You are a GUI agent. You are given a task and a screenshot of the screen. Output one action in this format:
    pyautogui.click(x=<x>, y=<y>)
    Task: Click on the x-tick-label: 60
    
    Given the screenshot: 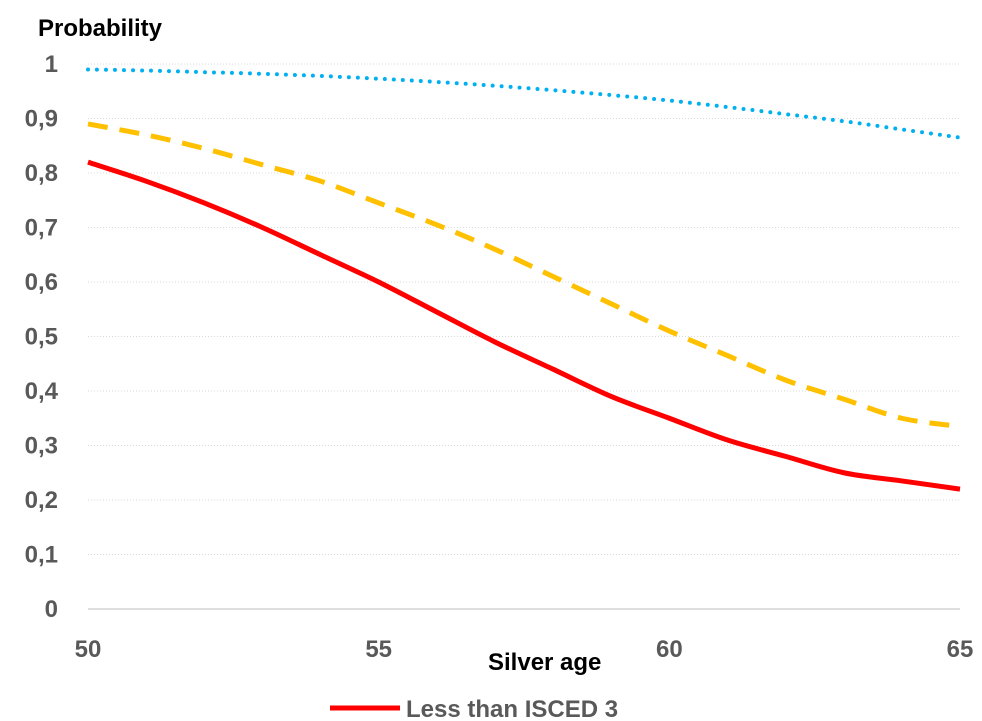 What is the action you would take?
    pyautogui.click(x=669, y=649)
    